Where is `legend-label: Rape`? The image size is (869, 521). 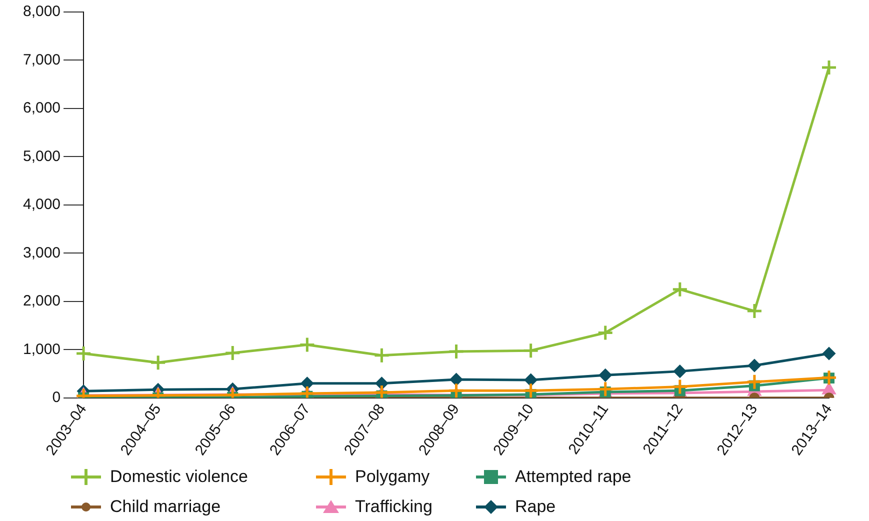 legend-label: Rape is located at coordinates (535, 507).